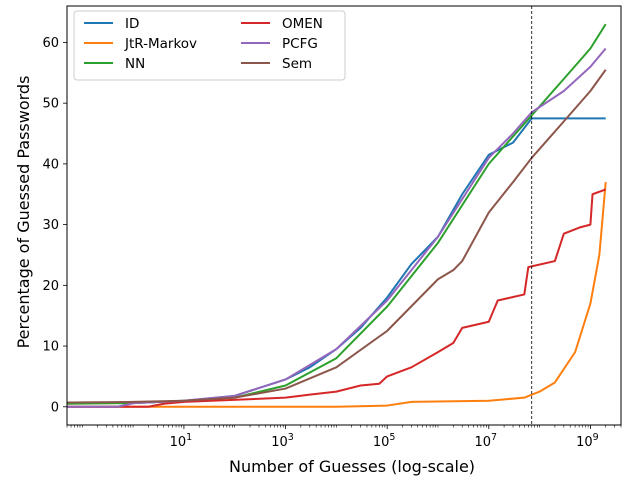 This screenshot has width=637, height=477. What do you see at coordinates (384, 441) in the screenshot?
I see `x-tick-label: 10⁵` at bounding box center [384, 441].